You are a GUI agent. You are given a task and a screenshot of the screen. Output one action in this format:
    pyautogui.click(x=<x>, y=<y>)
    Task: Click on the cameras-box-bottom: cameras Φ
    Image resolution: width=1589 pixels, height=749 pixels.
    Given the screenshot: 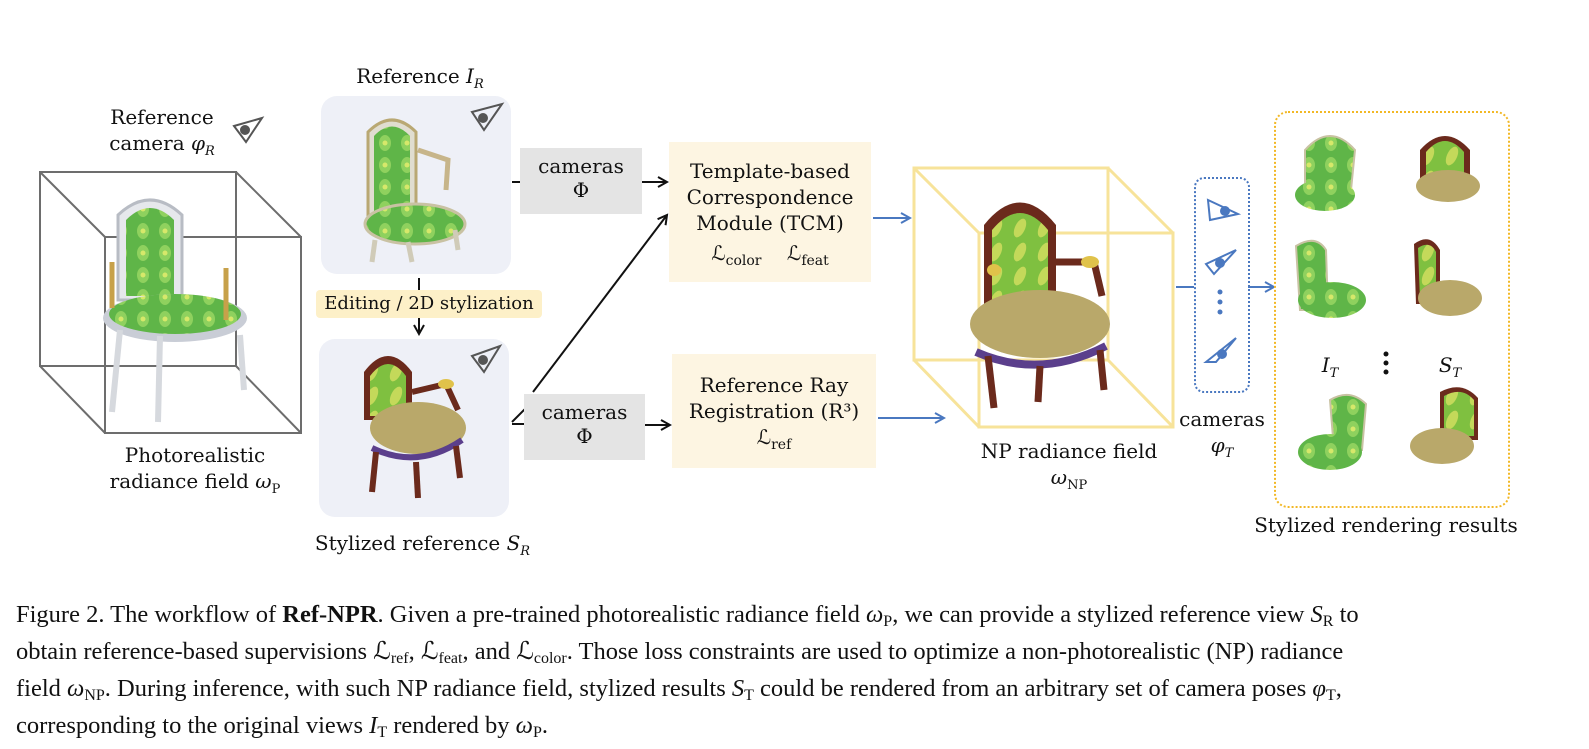 What is the action you would take?
    pyautogui.click(x=584, y=427)
    